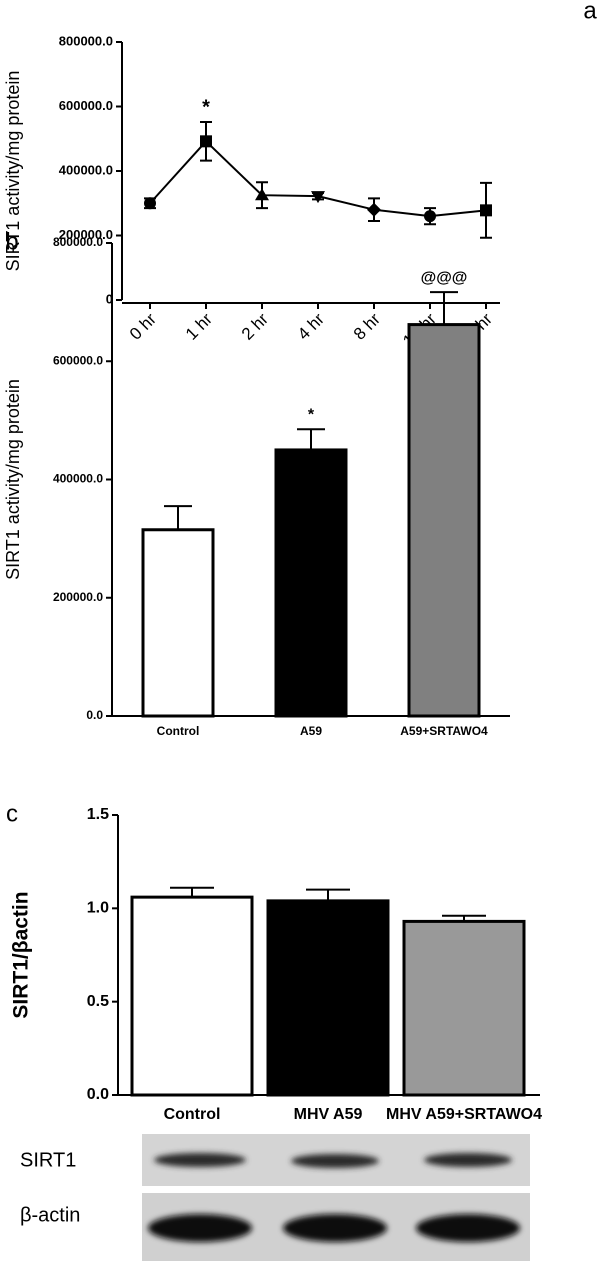 The width and height of the screenshot is (600, 1268). Describe the element at coordinates (311, 731) in the screenshot. I see `x-tick-label: A59` at that location.